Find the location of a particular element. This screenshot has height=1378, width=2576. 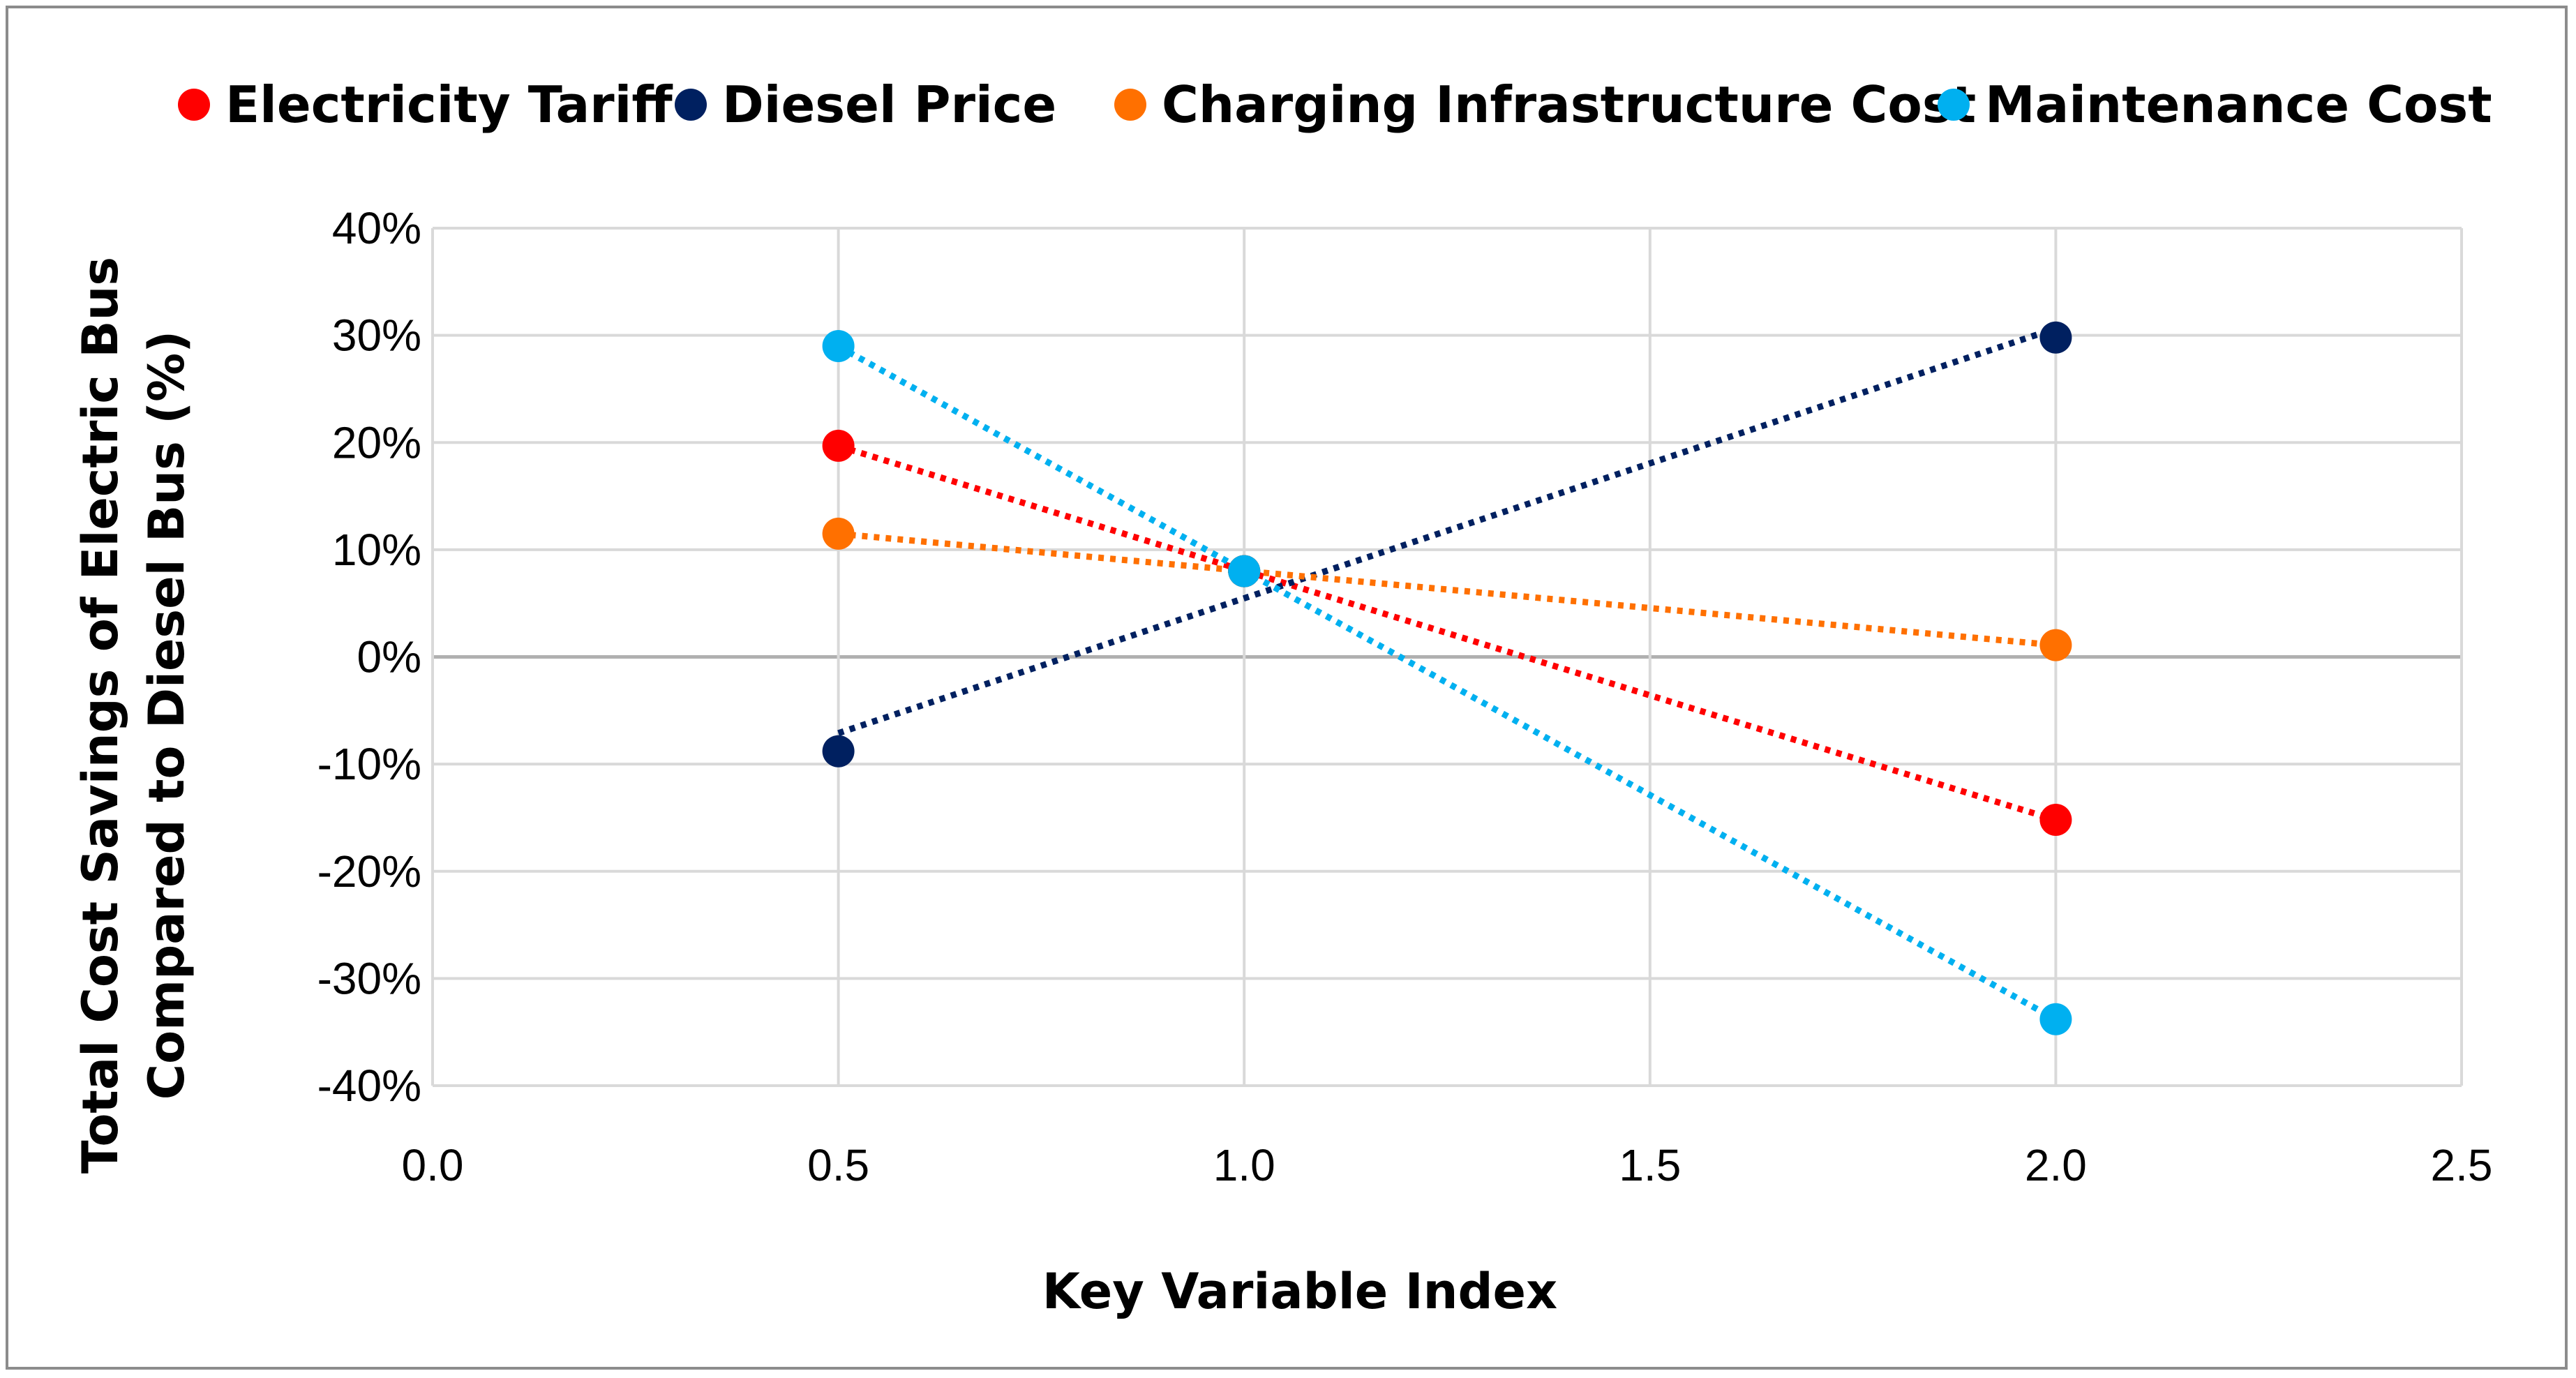

y-tick-label: 0% is located at coordinates (389, 657).